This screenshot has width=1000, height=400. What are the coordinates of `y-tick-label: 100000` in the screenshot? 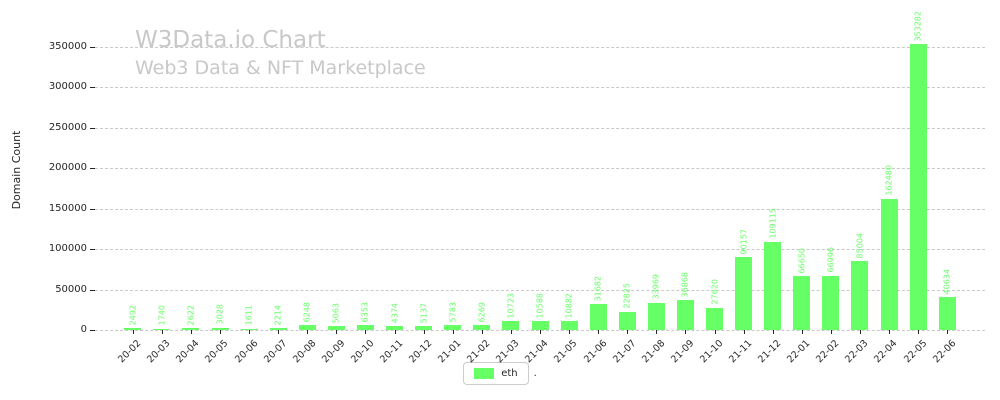 It's located at (67, 249).